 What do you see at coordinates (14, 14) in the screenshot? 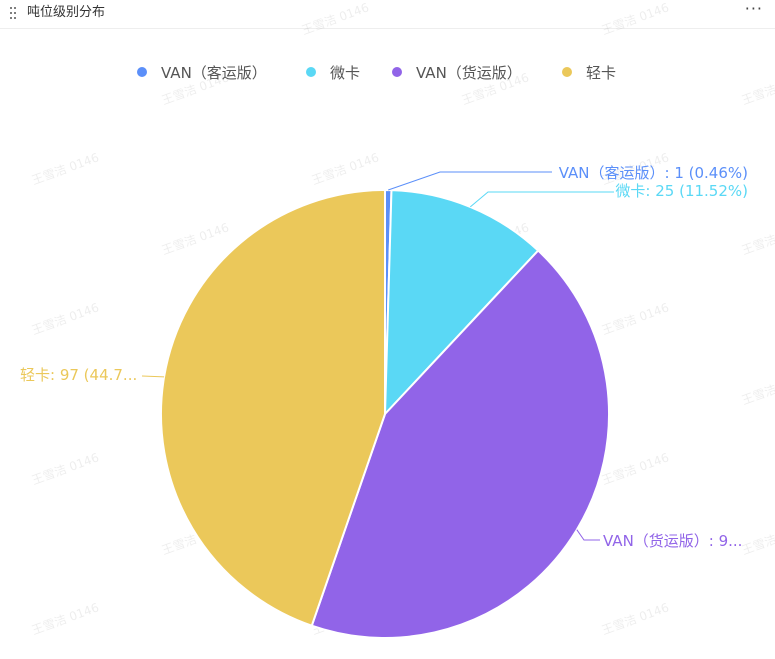
I see `drag-handle-icon` at bounding box center [14, 14].